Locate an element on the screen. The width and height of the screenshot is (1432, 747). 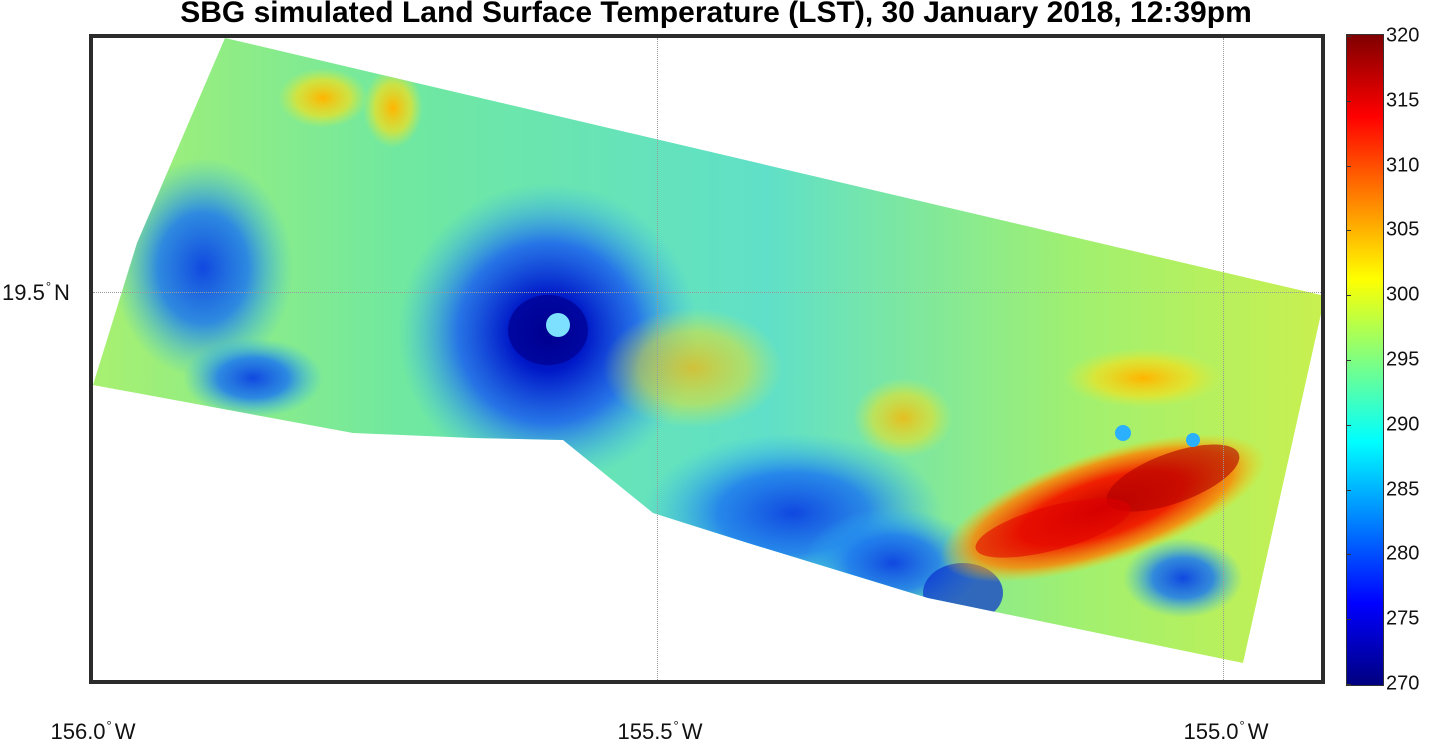
colorbar-tick-label: 285 is located at coordinates (1403, 489).